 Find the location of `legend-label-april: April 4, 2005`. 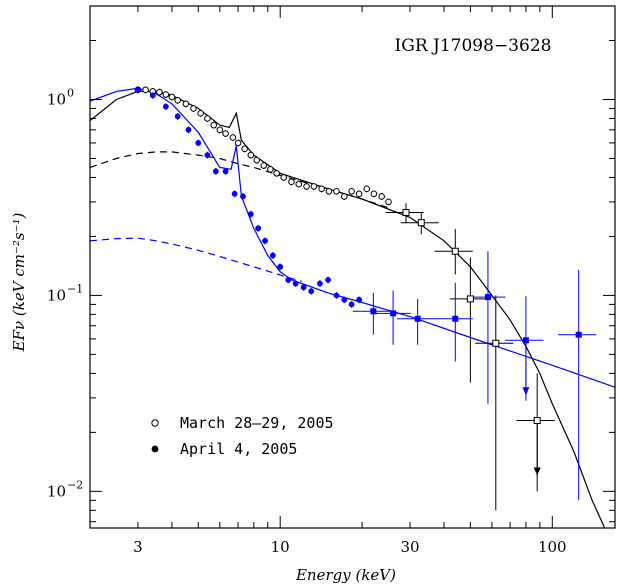

legend-label-april: April 4, 2005 is located at coordinates (238, 449).